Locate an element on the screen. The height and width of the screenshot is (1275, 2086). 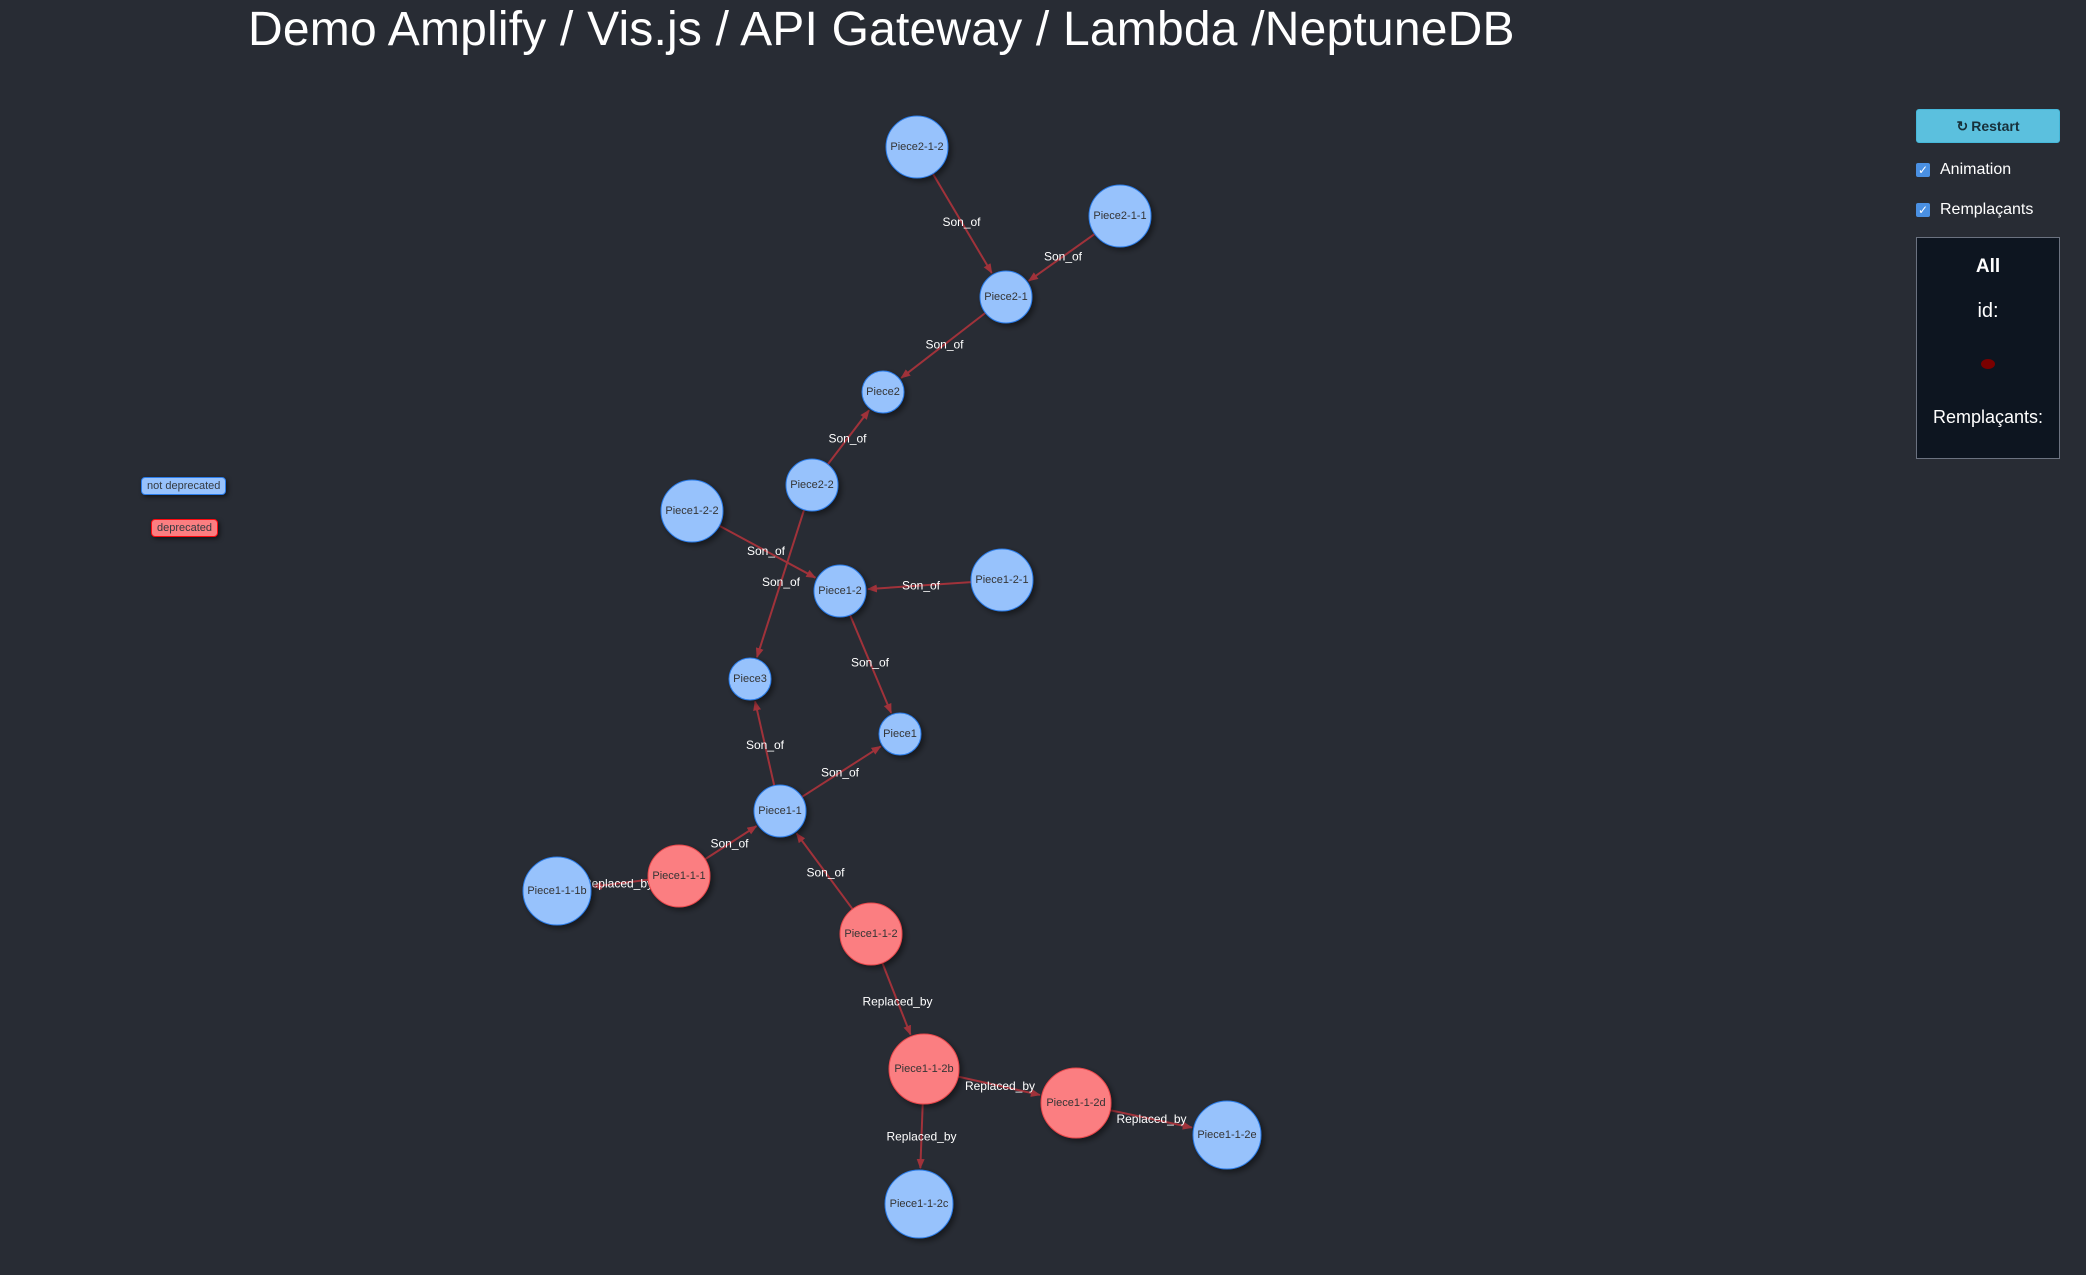
status-dot-icon is located at coordinates (1988, 364).